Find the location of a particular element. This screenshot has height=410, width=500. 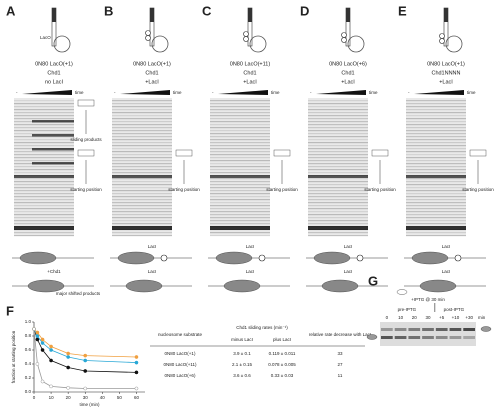

construct: 0N80 LacO(+6) is located at coordinates (348, 64).